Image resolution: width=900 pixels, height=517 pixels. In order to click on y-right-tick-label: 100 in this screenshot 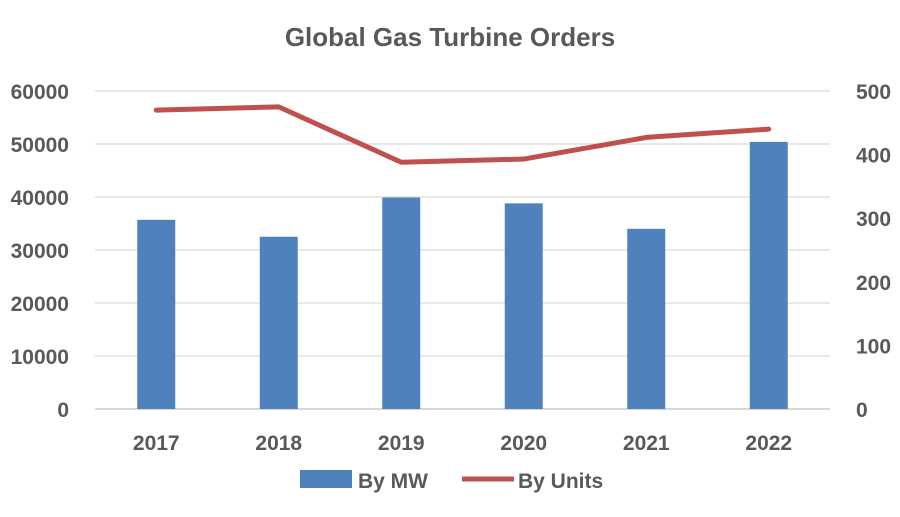, I will do `click(873, 346)`.